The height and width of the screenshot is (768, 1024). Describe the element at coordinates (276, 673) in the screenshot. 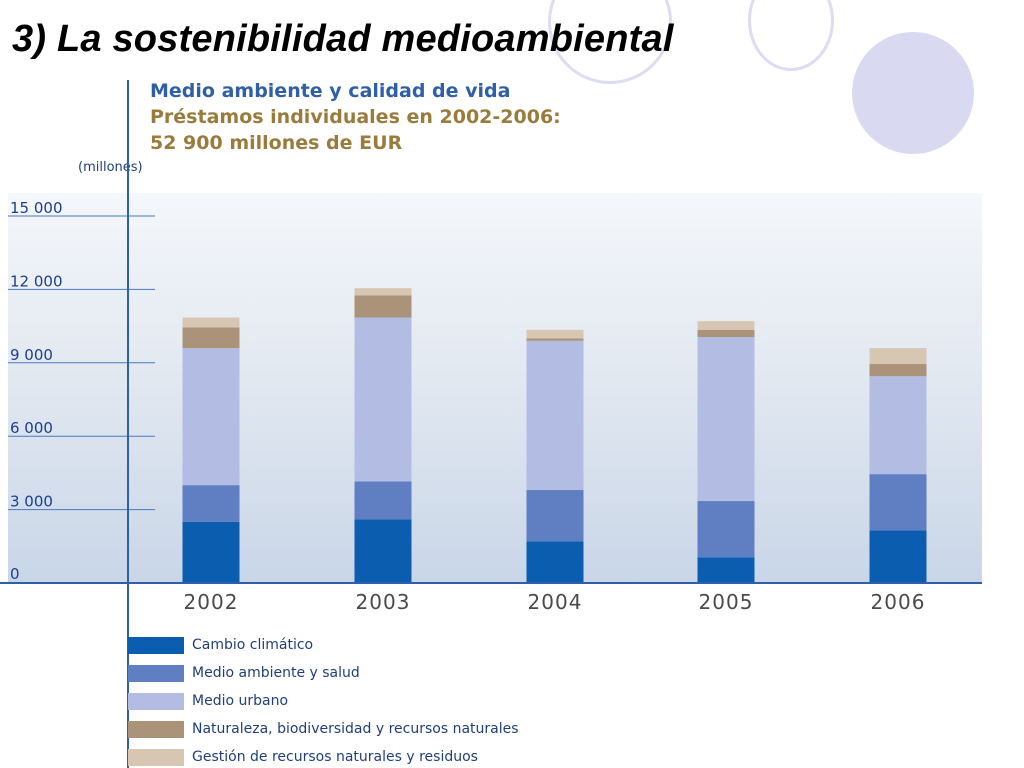

I see `legend-label: Medio ambiente y salud` at that location.